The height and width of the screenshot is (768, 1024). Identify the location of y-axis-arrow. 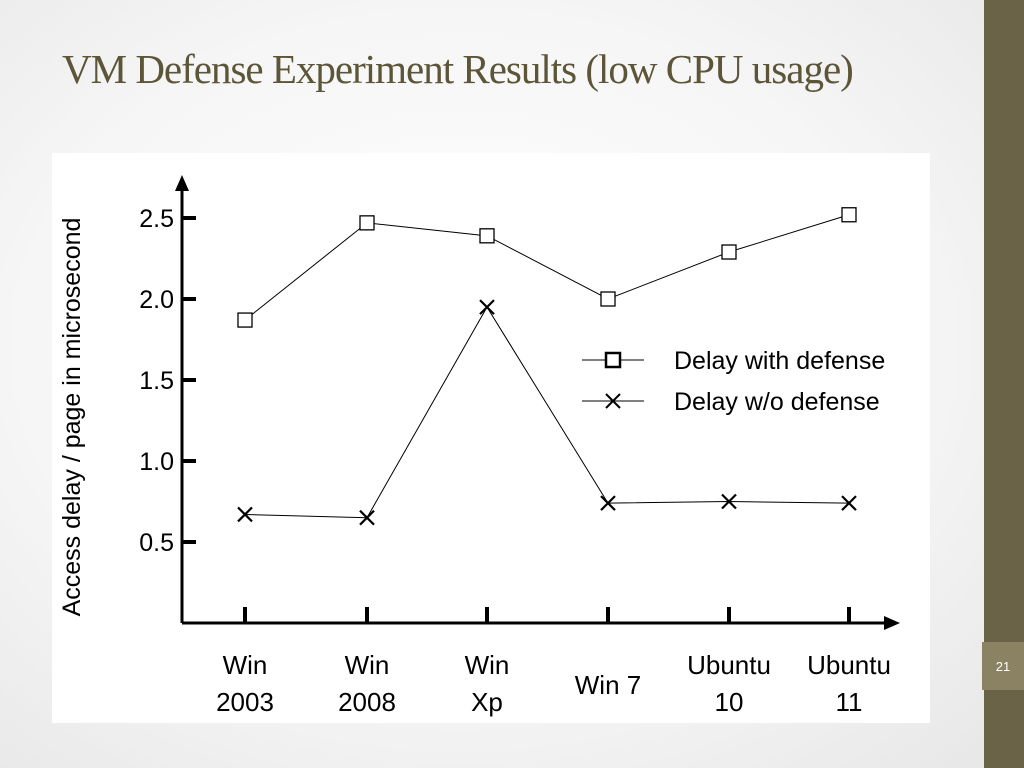
(182, 183).